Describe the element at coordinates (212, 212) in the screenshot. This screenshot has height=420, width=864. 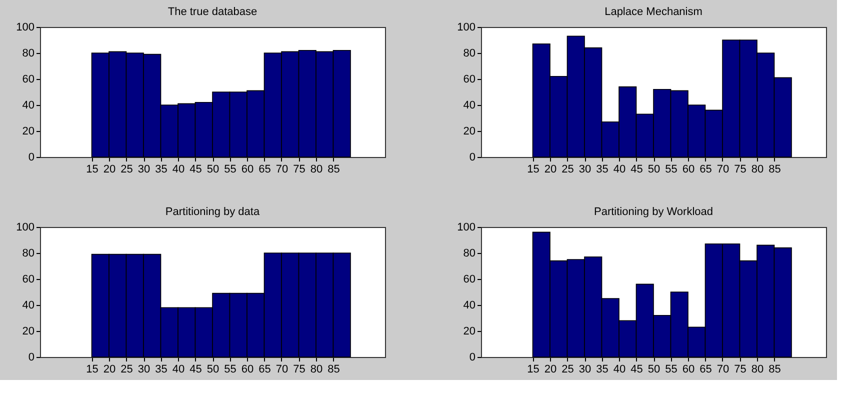
I see `chart-title: Partitioning by data` at that location.